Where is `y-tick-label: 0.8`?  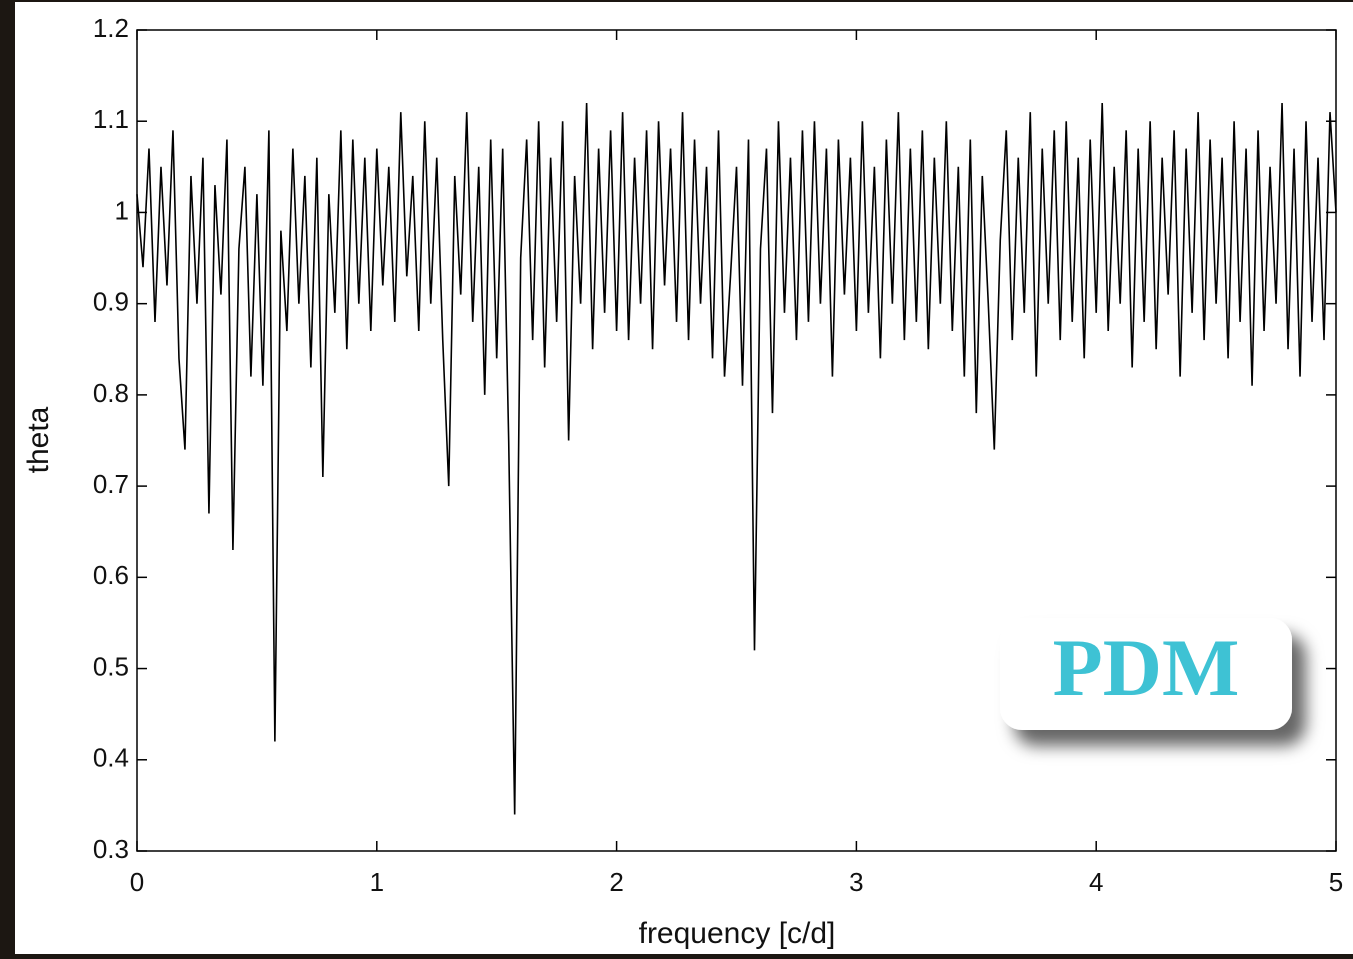 y-tick-label: 0.8 is located at coordinates (111, 393).